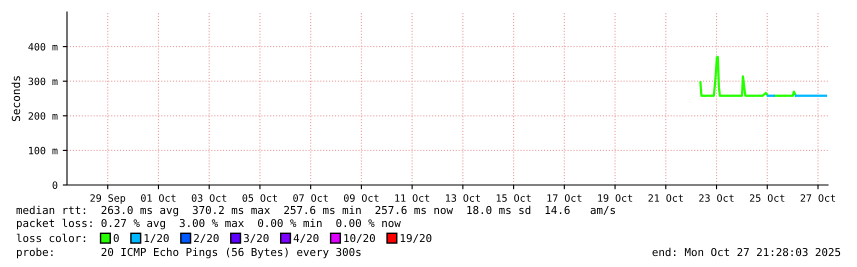 This screenshot has height=267, width=857. Describe the element at coordinates (43, 150) in the screenshot. I see `y-tick-label: 100 m` at that location.